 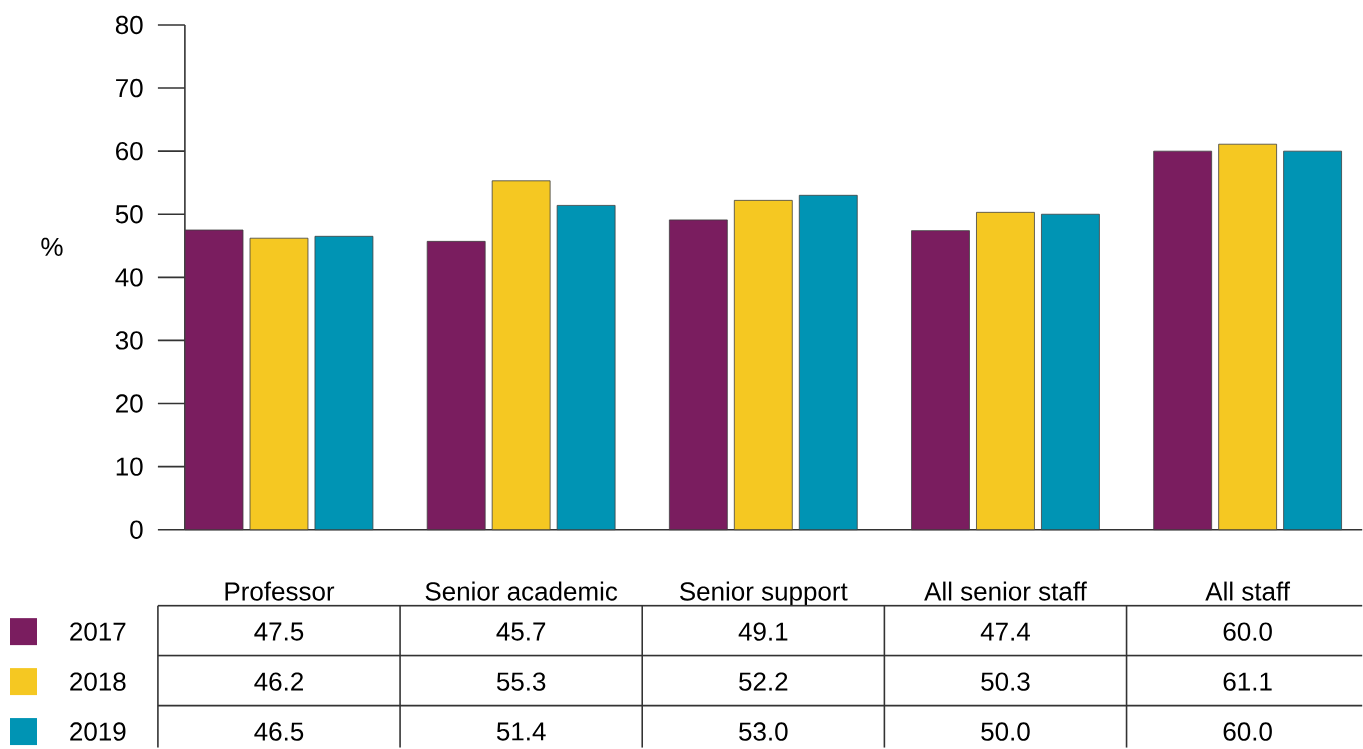 I want to click on x-tick-label: Professor, so click(x=280, y=591).